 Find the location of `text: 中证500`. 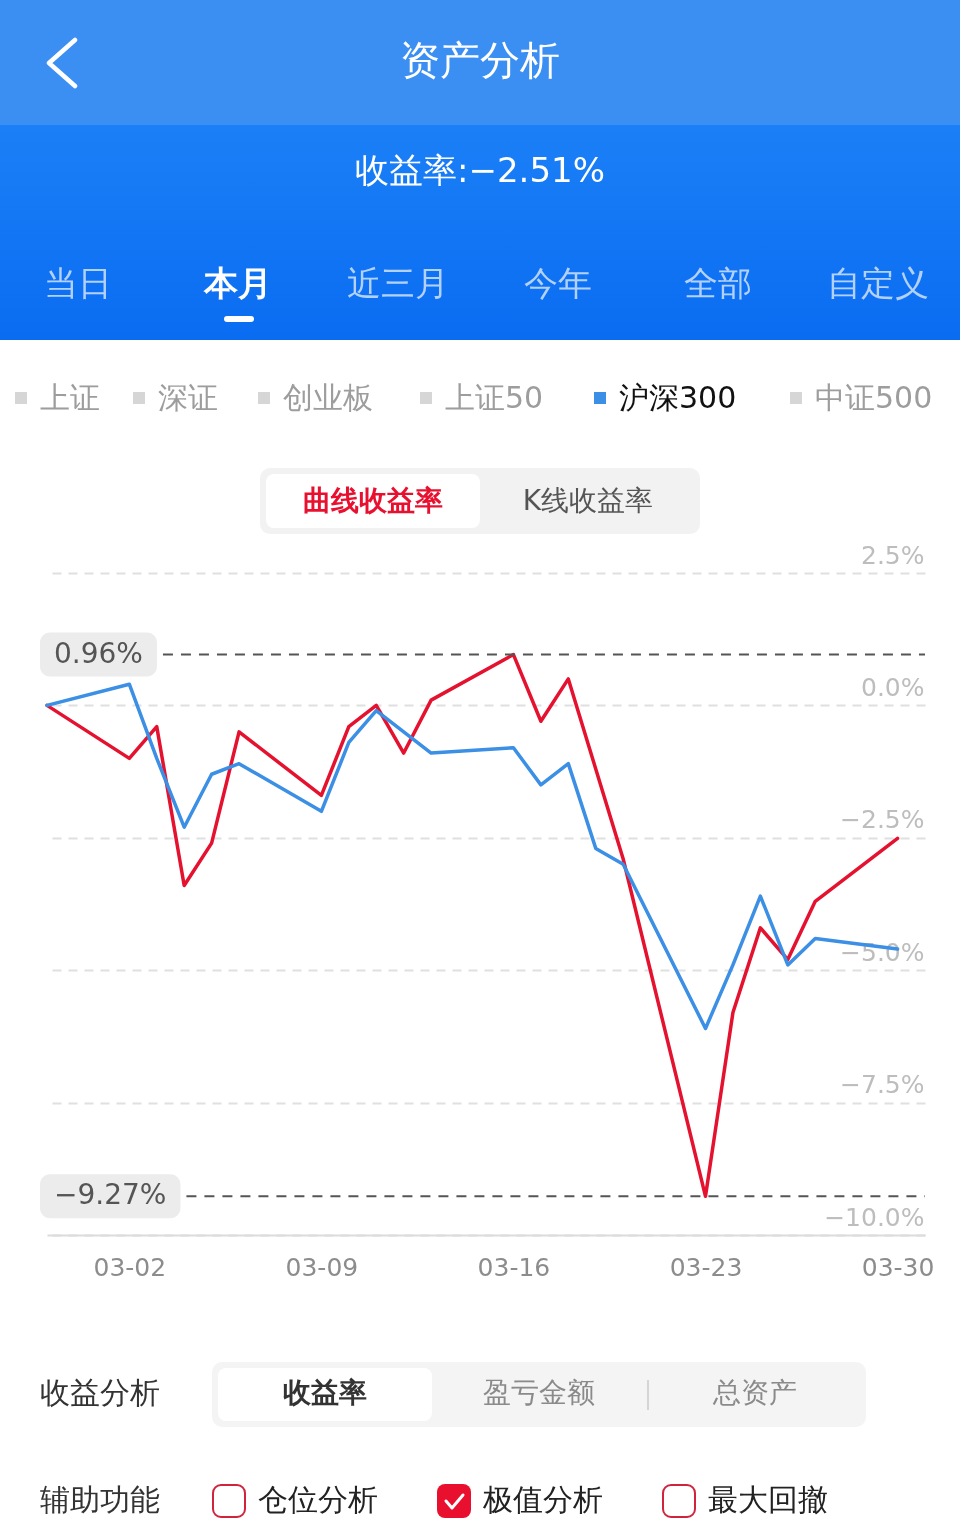

text: 中证500 is located at coordinates (874, 398).